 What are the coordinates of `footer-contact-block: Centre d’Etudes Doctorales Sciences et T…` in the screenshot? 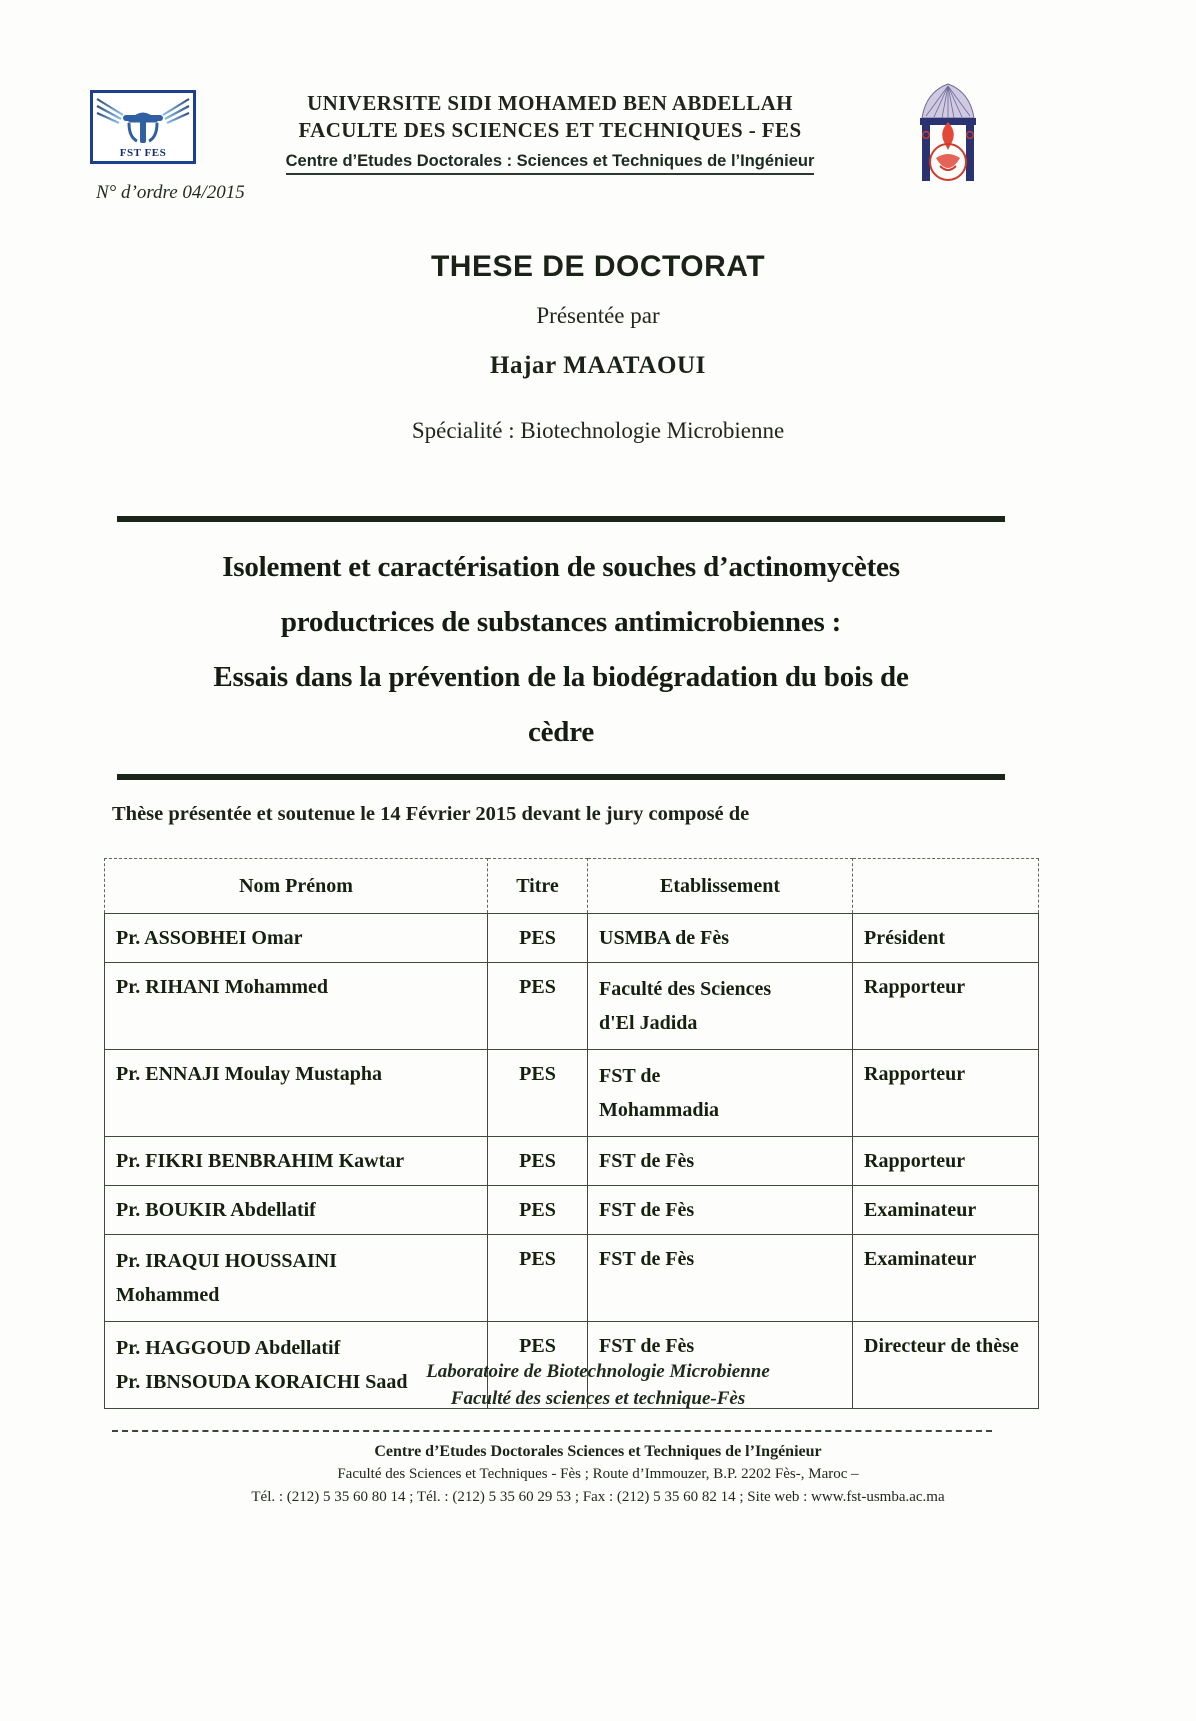 It's located at (598, 1474).